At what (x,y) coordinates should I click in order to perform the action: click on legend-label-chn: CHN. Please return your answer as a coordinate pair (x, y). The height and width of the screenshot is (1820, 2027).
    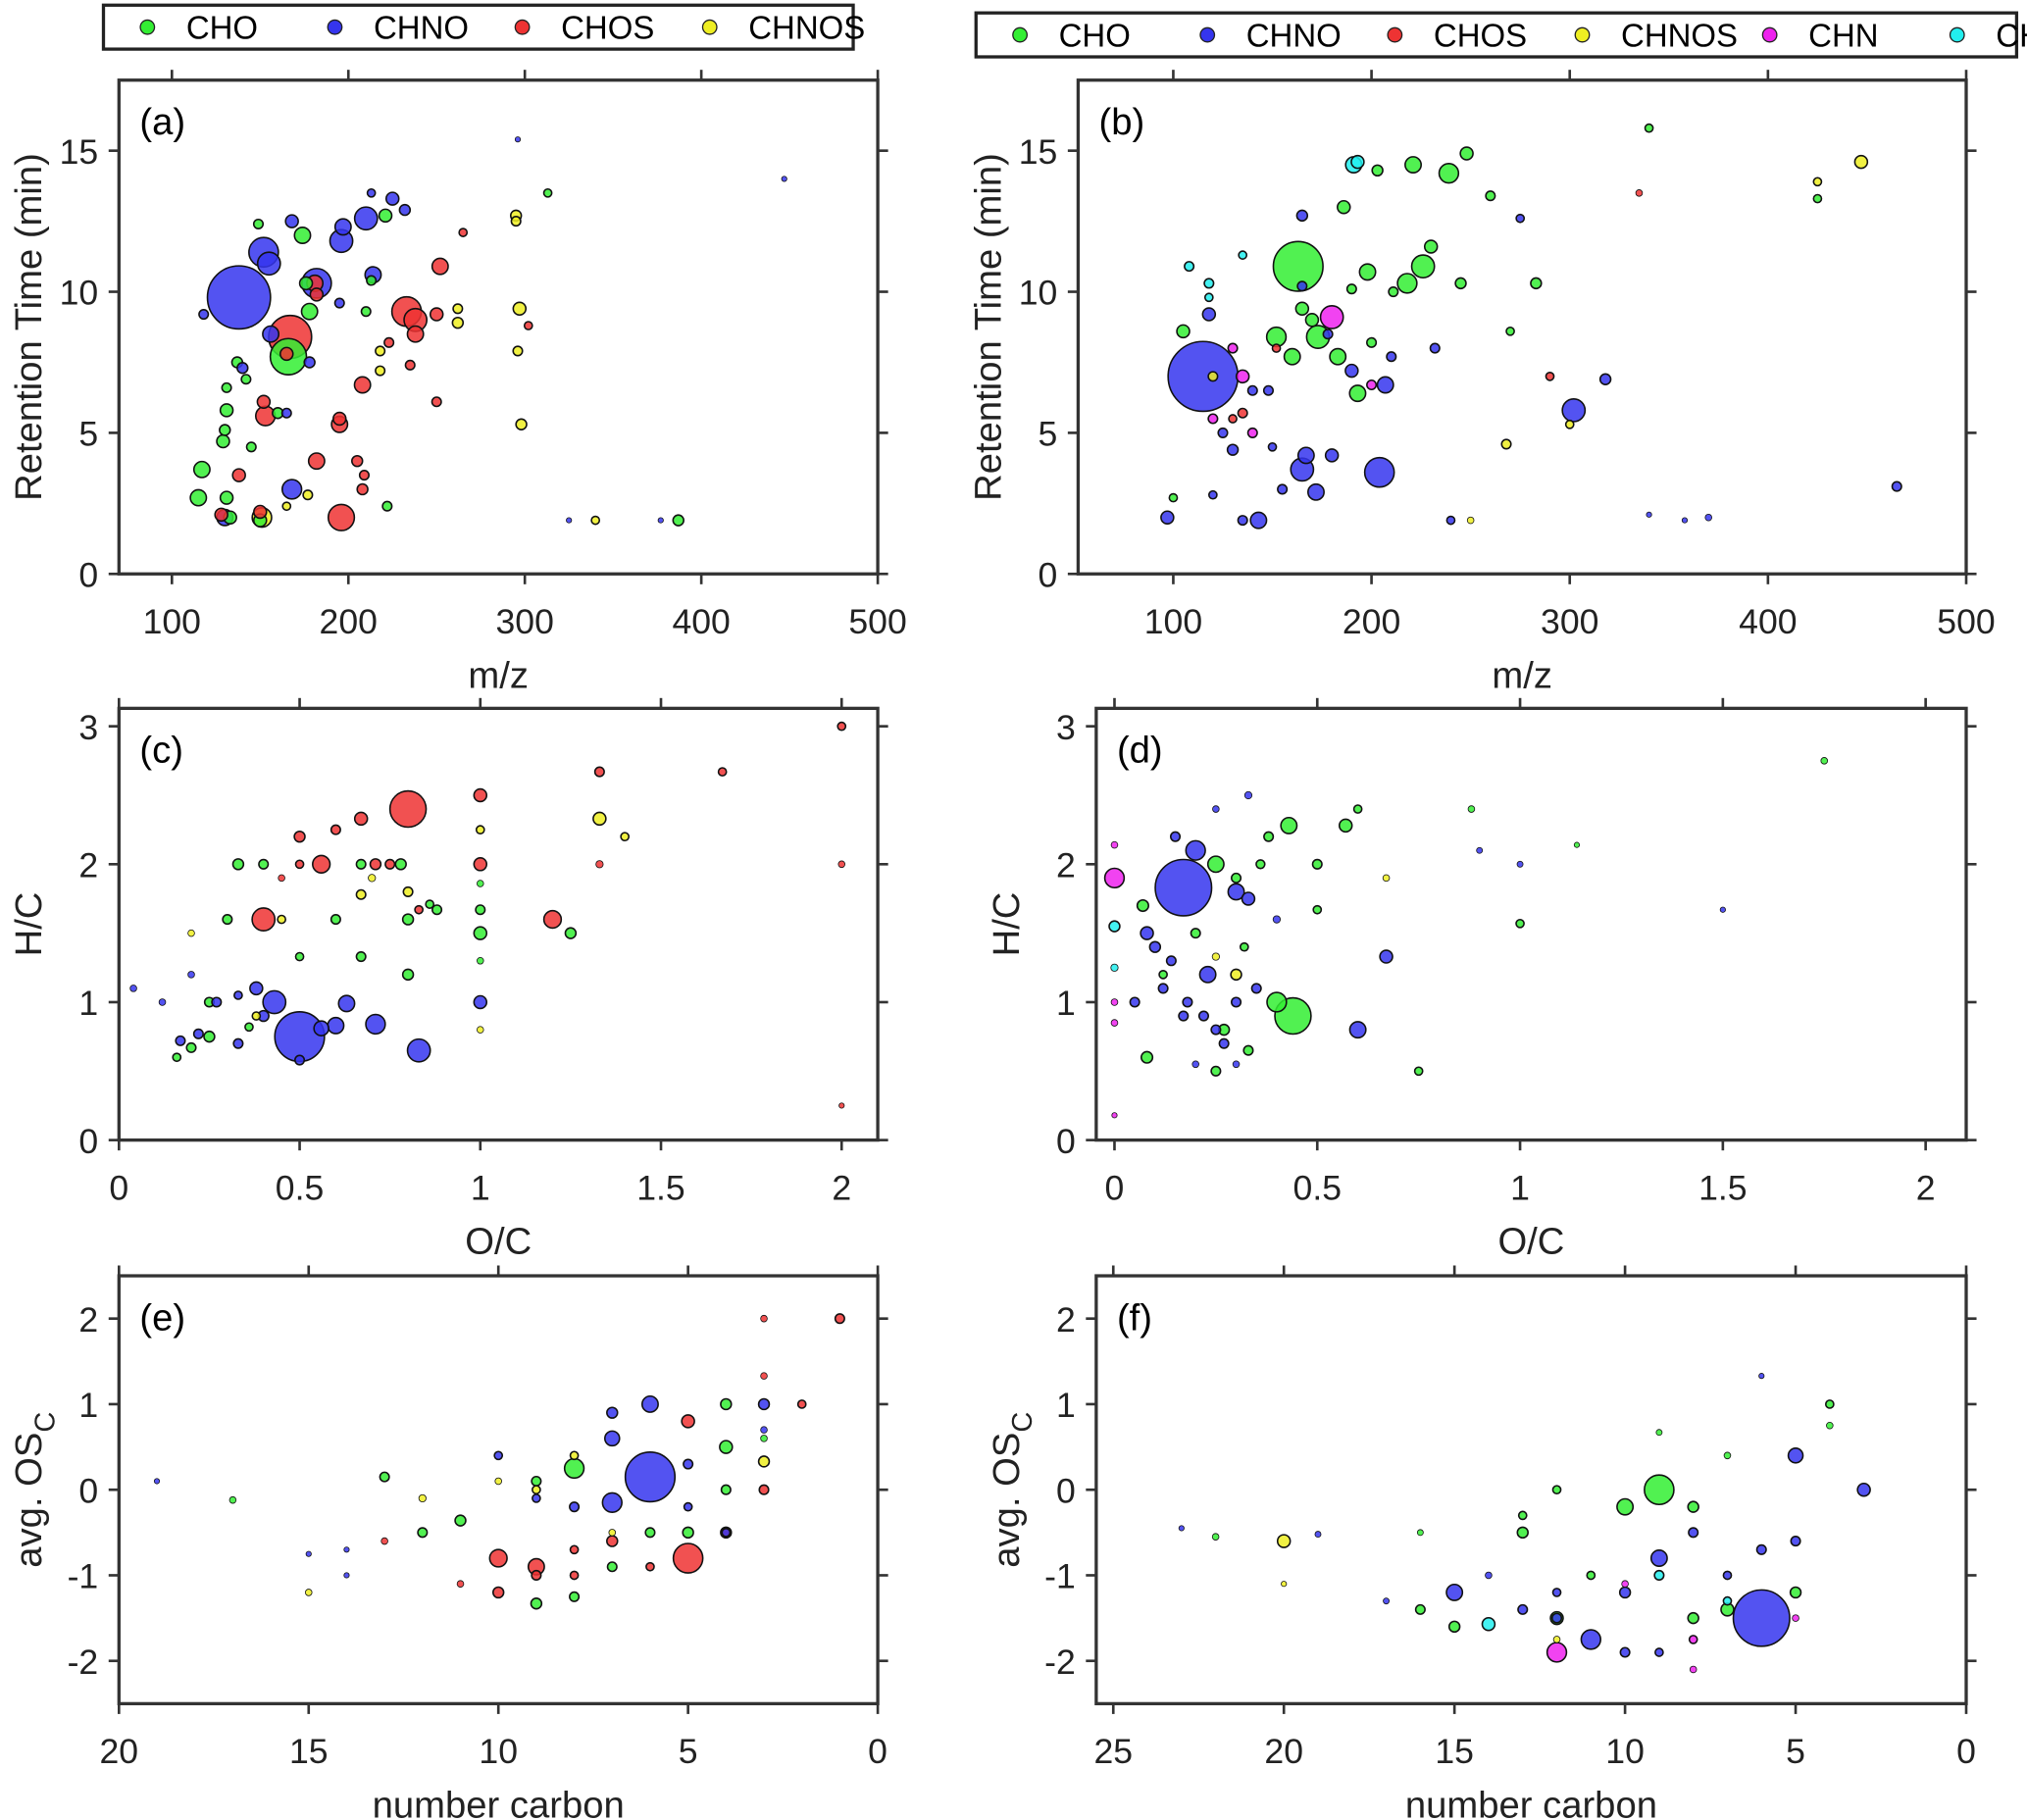
    Looking at the image, I should click on (1843, 35).